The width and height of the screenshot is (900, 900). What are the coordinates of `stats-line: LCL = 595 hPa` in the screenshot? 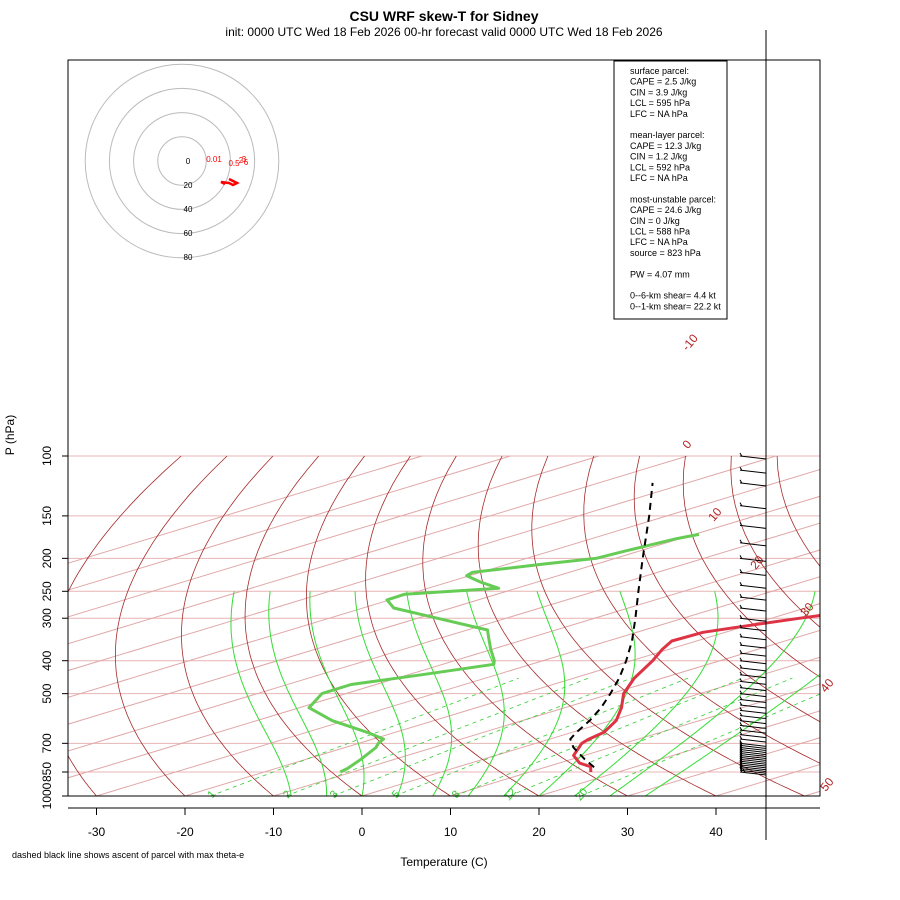 It's located at (660, 103).